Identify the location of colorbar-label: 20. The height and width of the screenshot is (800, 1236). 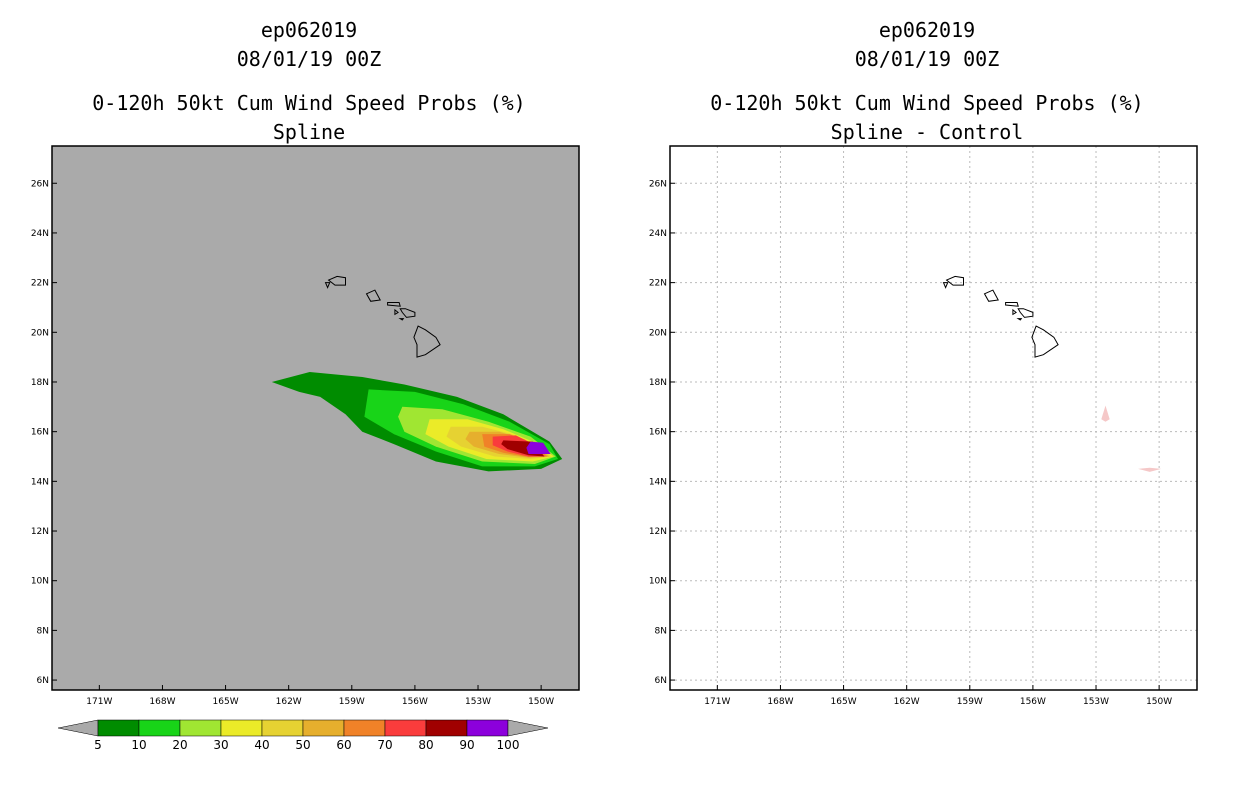
(179, 745).